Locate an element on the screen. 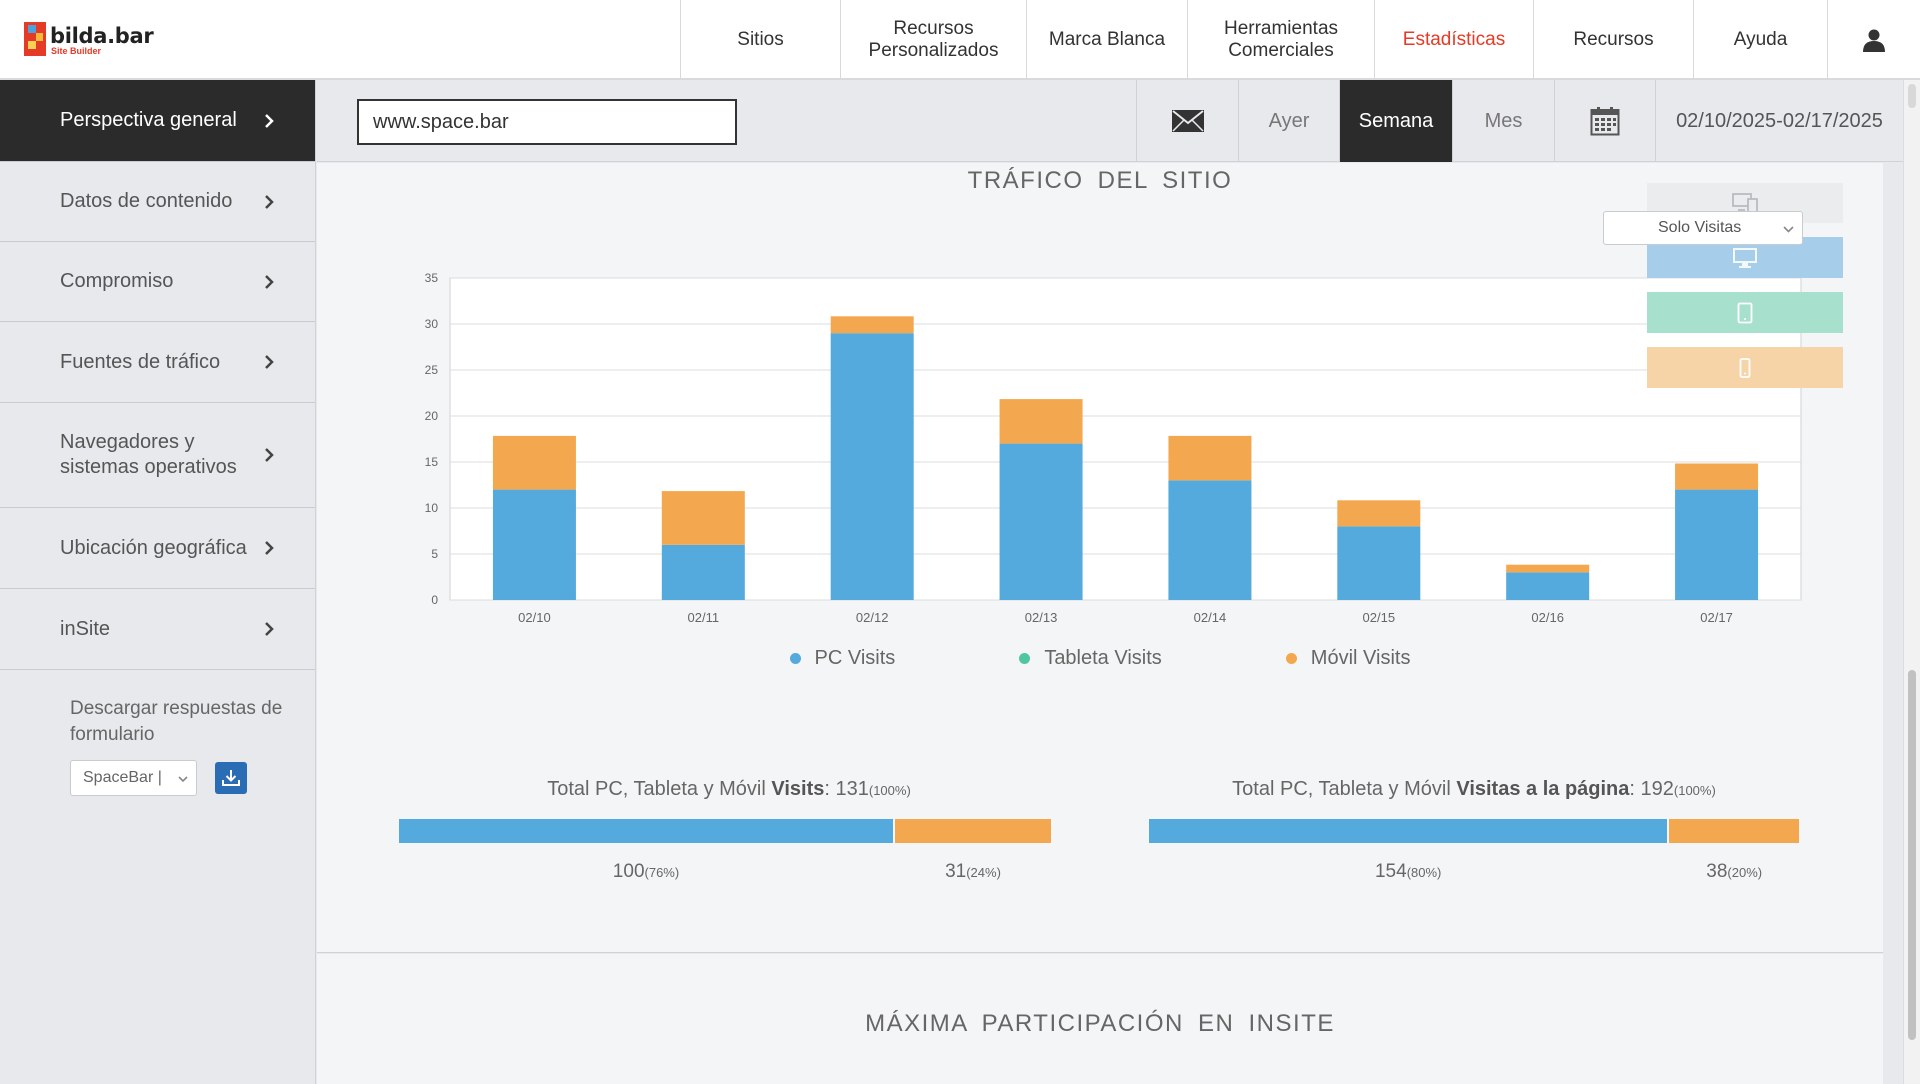  nav-herramientas-comerciales: Herramientas Comerciales is located at coordinates (1280, 40).